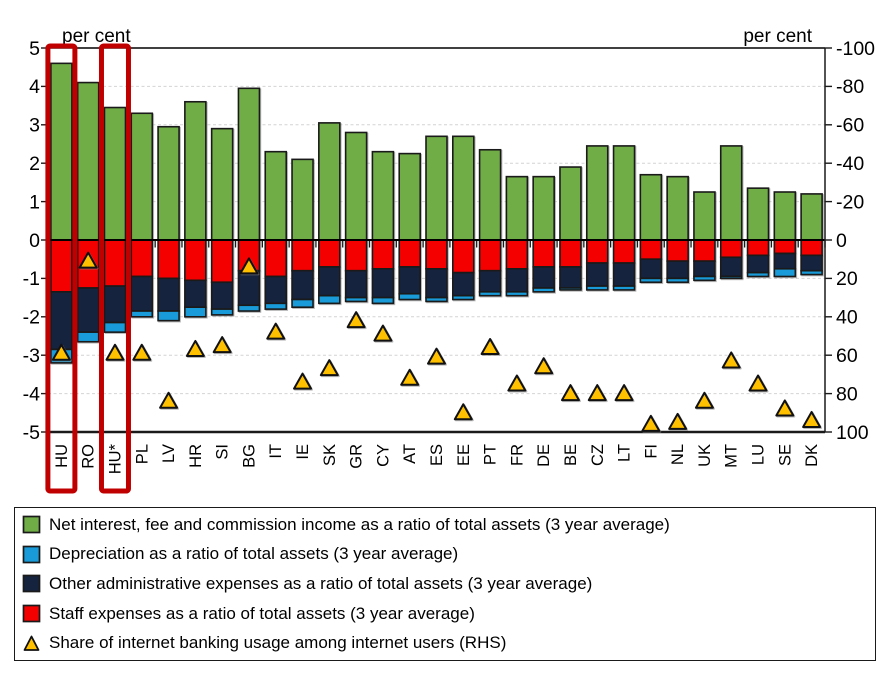 The width and height of the screenshot is (890, 679). I want to click on left-axis-tick-label: -3, so click(31, 356).